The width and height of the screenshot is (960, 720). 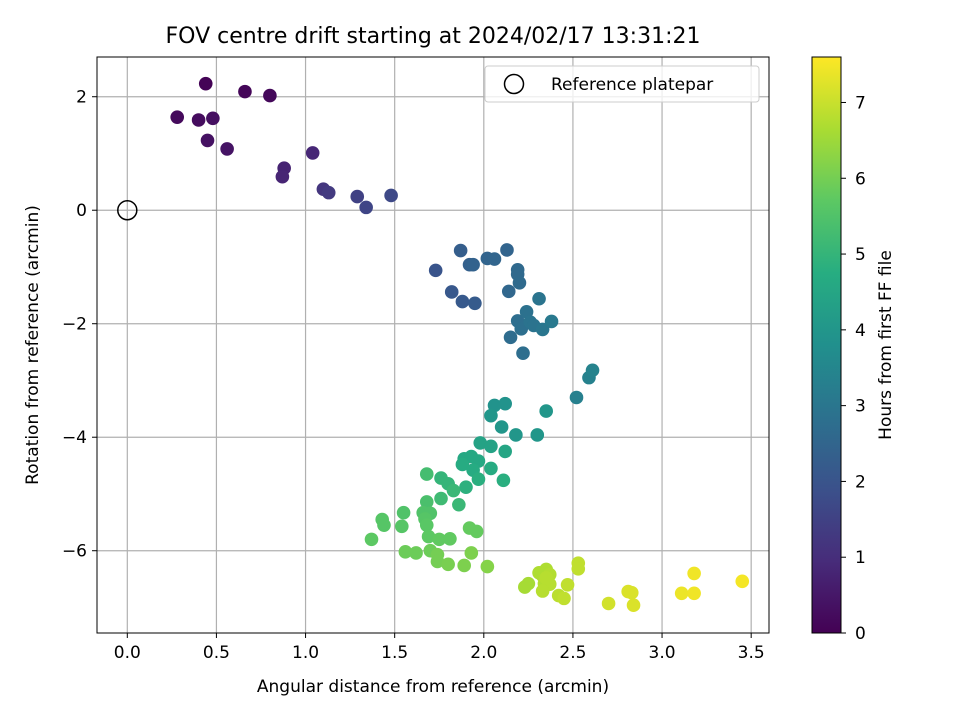 I want to click on x-tick-label: 3.0, so click(x=662, y=653).